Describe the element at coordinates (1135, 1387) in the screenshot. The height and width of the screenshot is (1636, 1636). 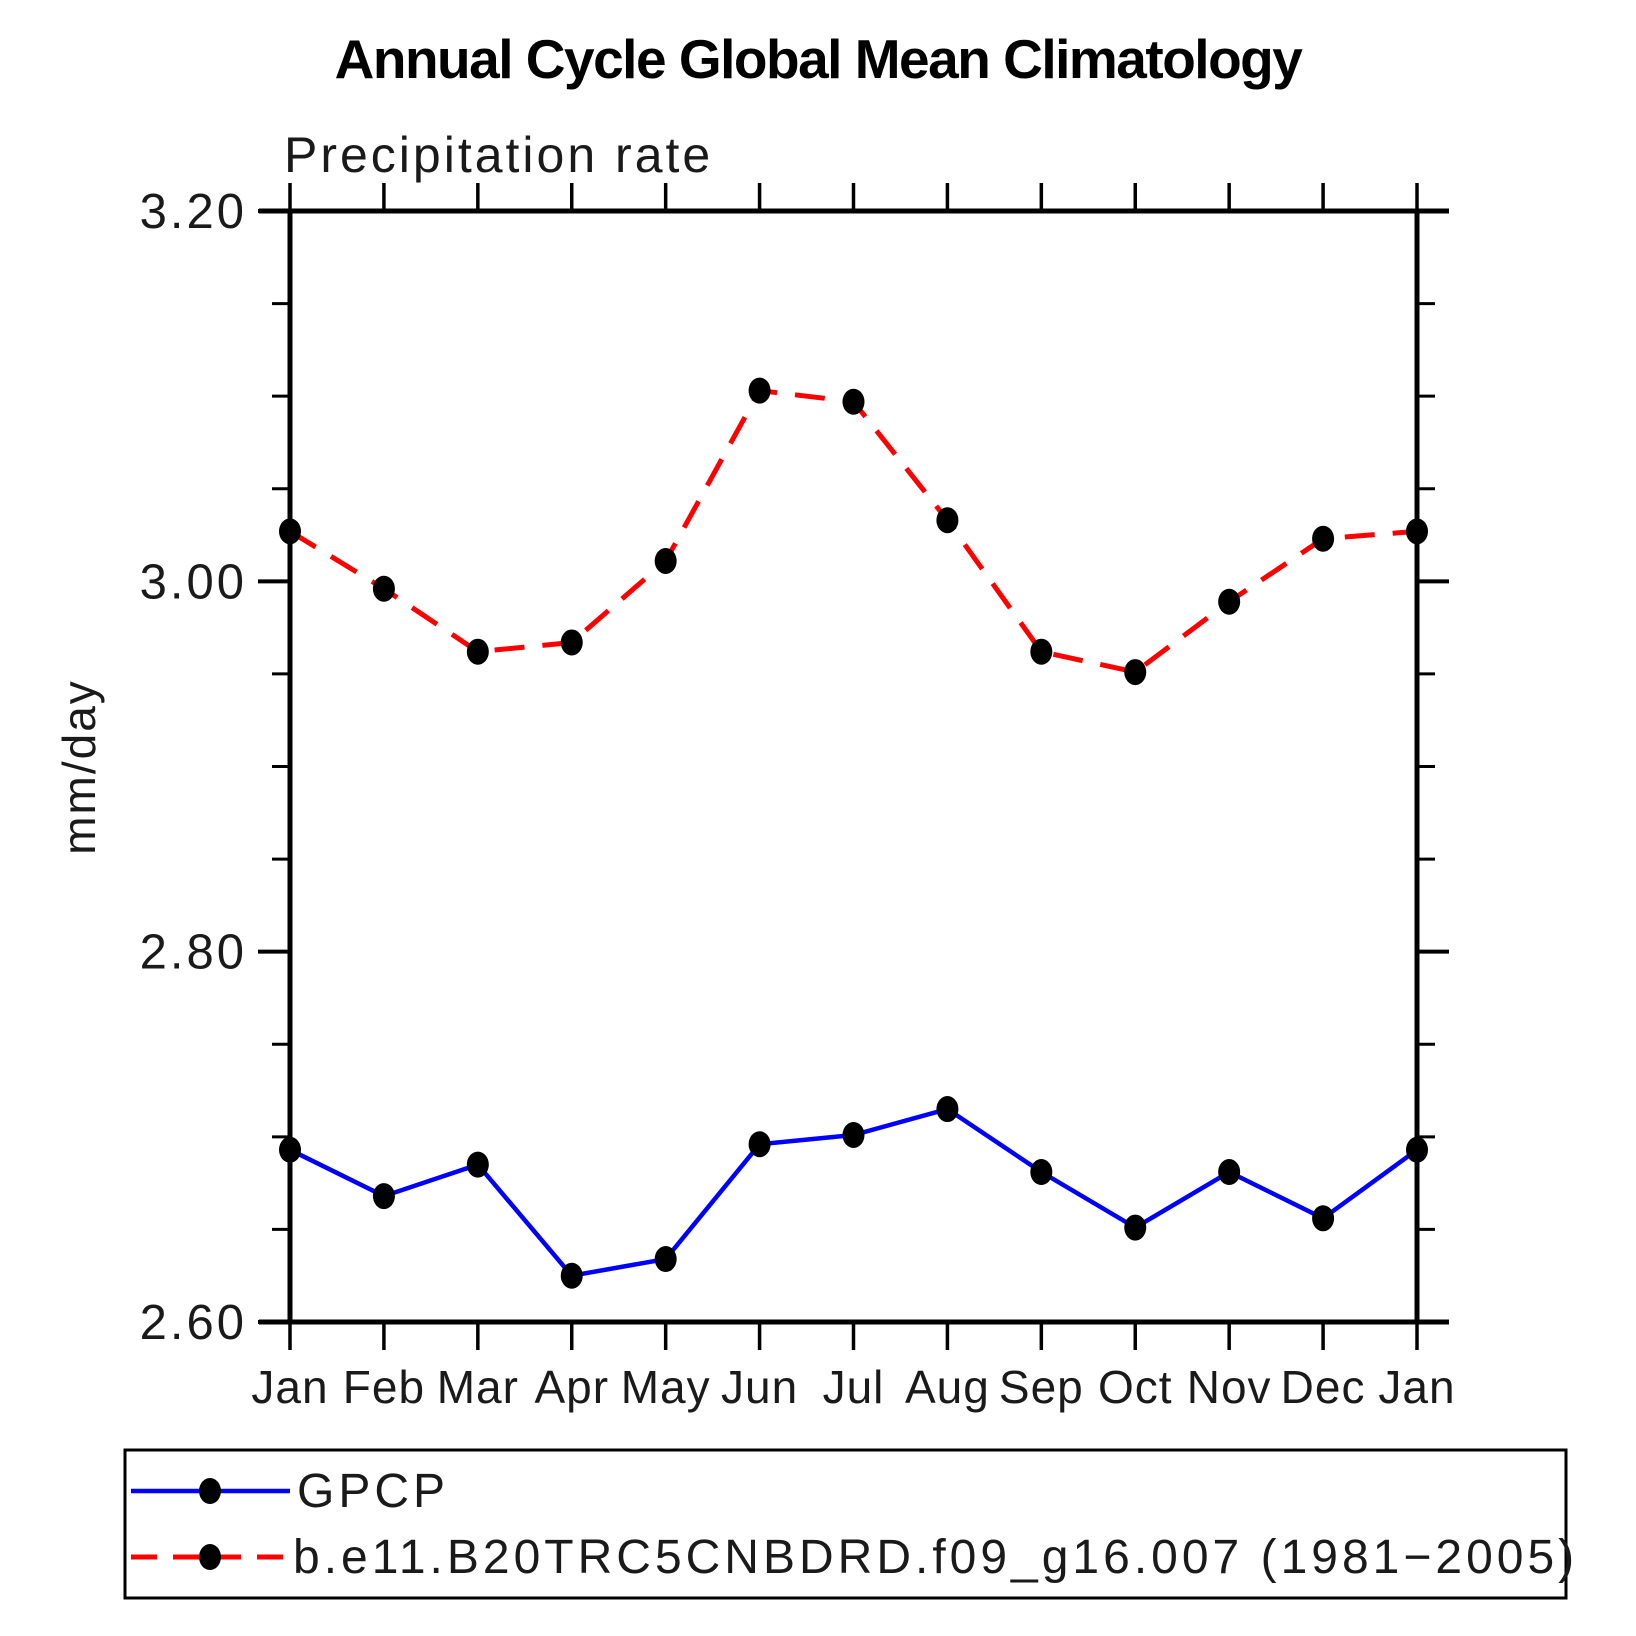
I see `x-tick-label: Oct` at that location.